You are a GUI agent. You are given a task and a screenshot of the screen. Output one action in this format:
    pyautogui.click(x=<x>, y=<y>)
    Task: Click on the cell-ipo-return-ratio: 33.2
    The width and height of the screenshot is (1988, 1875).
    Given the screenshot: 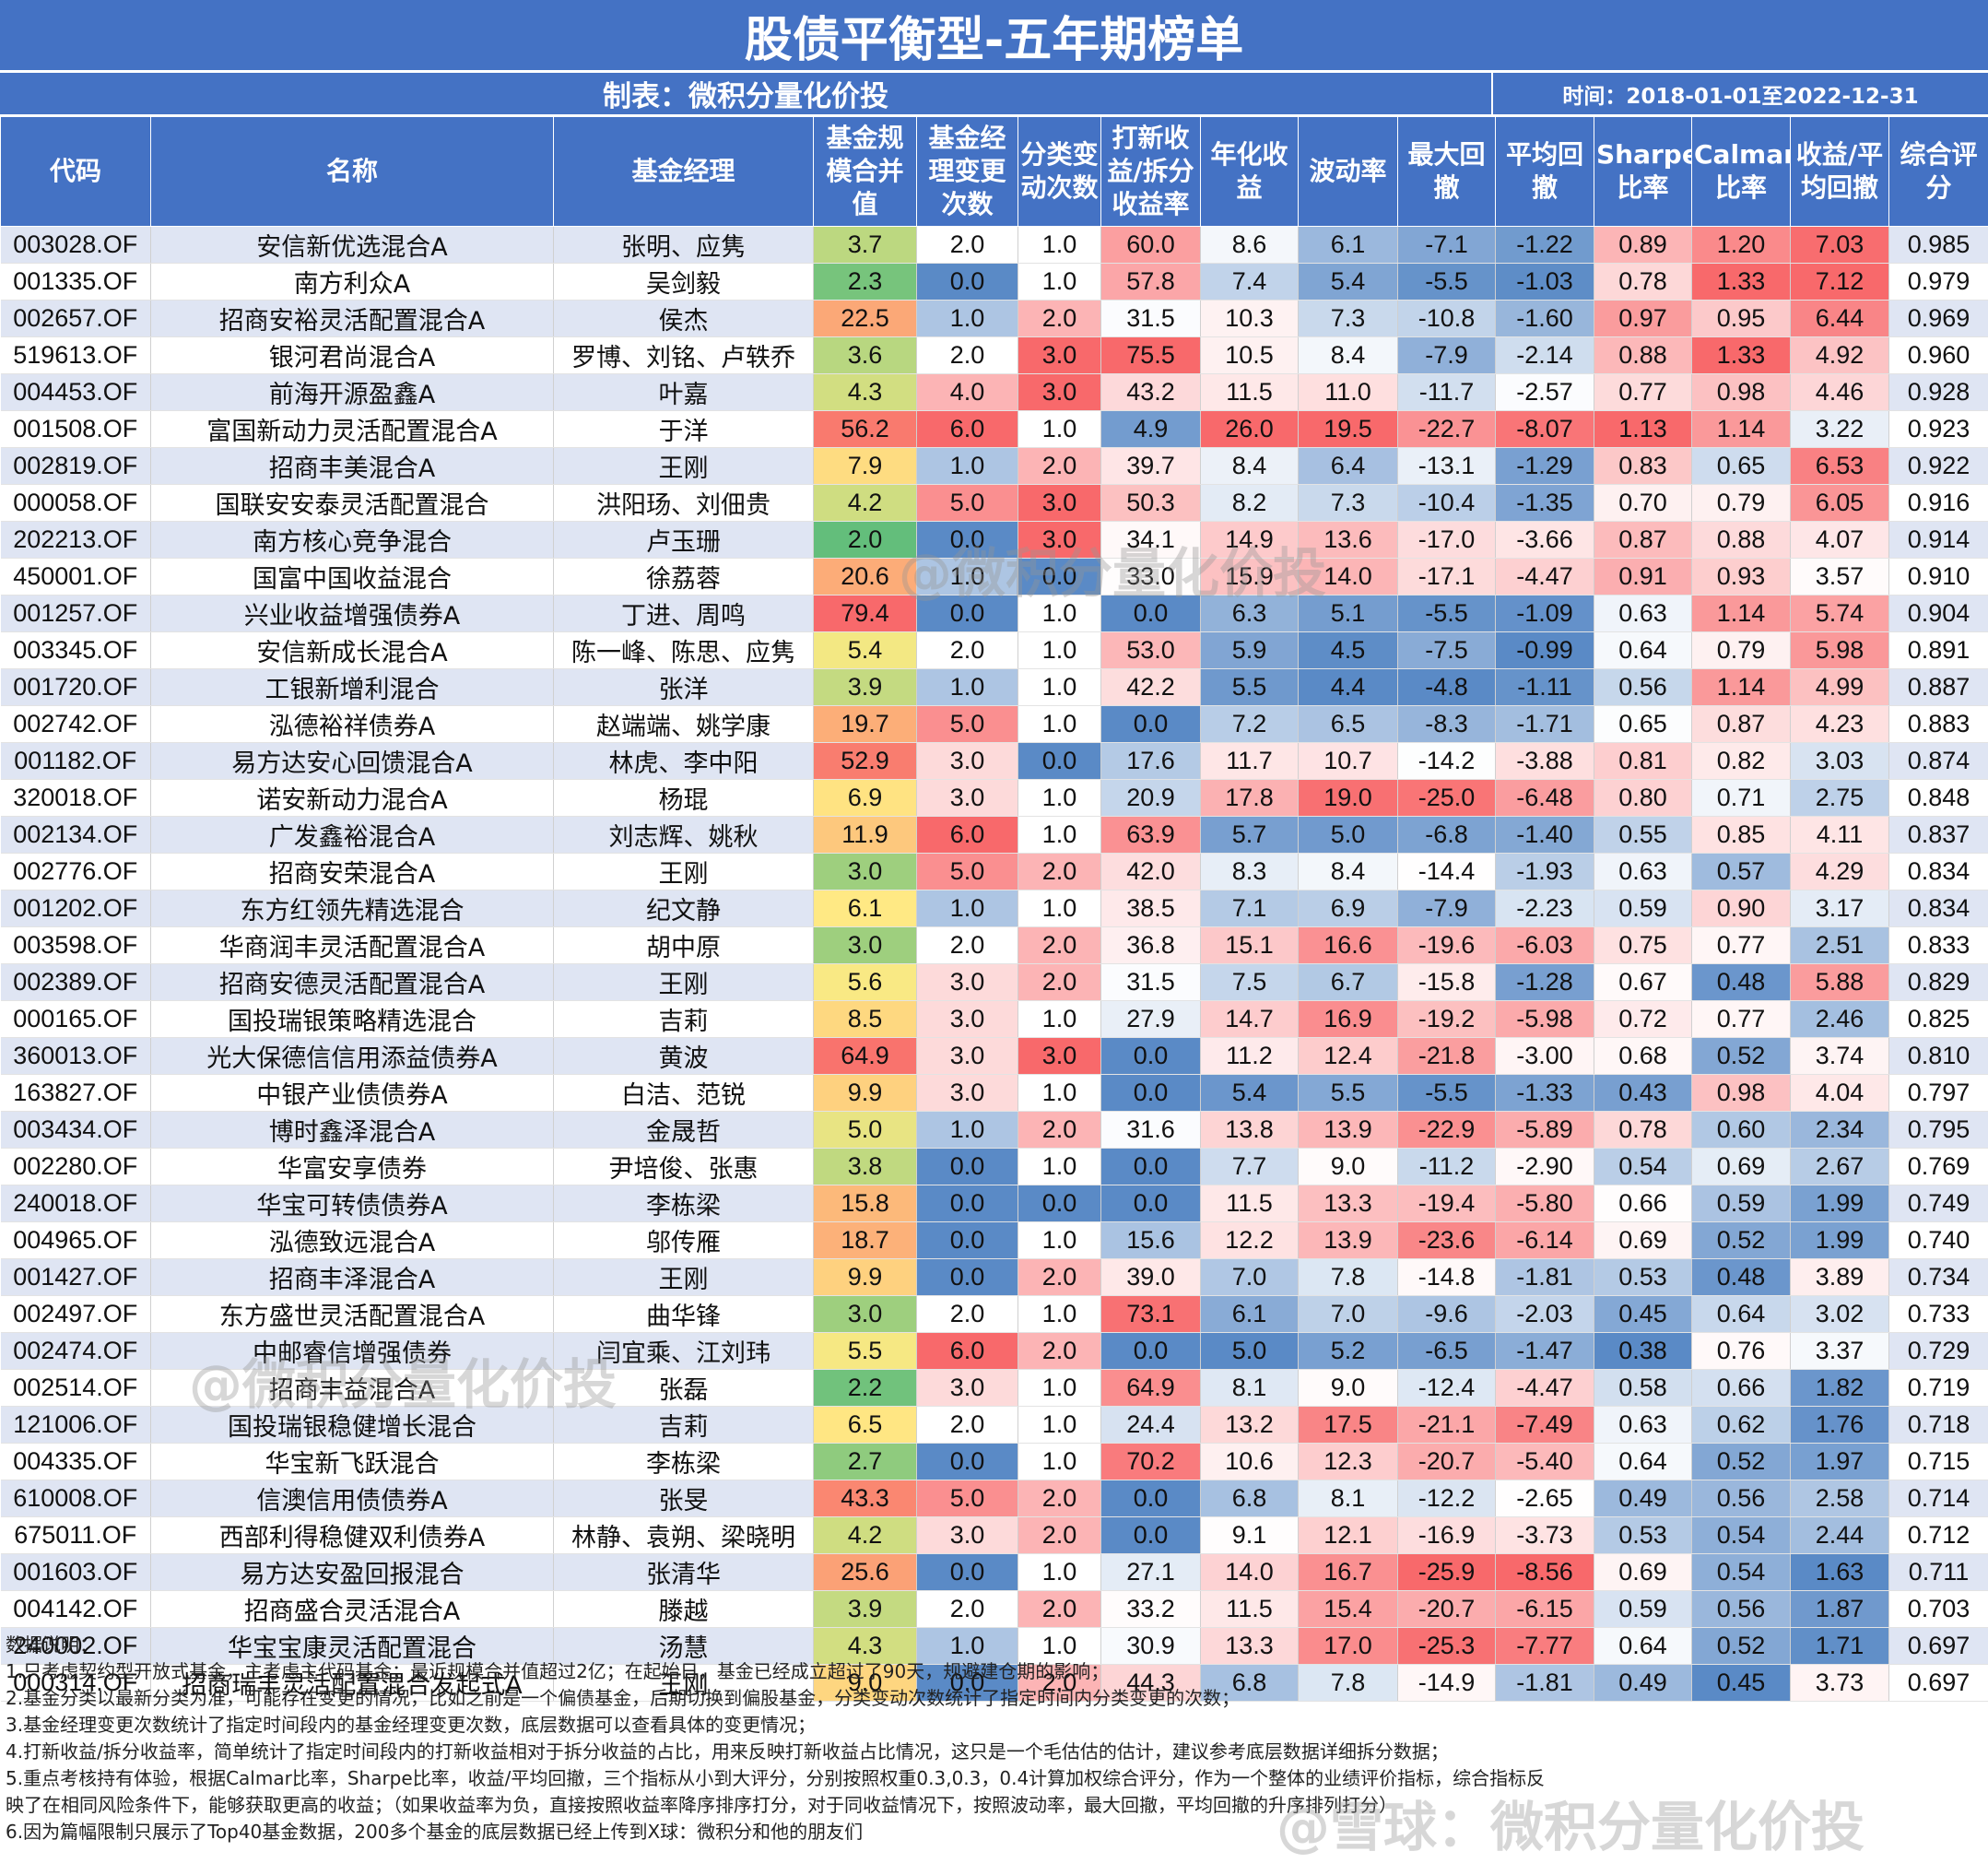 What is the action you would take?
    pyautogui.click(x=1150, y=1609)
    